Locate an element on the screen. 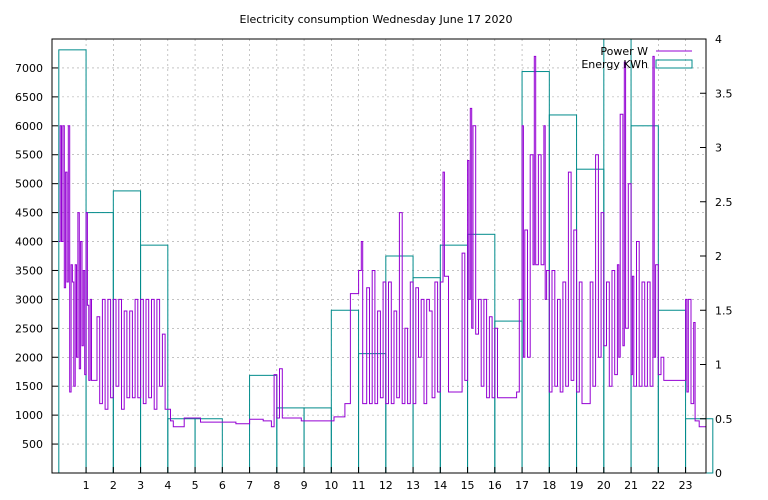 The width and height of the screenshot is (768, 500). y2-tick-label: 4 is located at coordinates (718, 39).